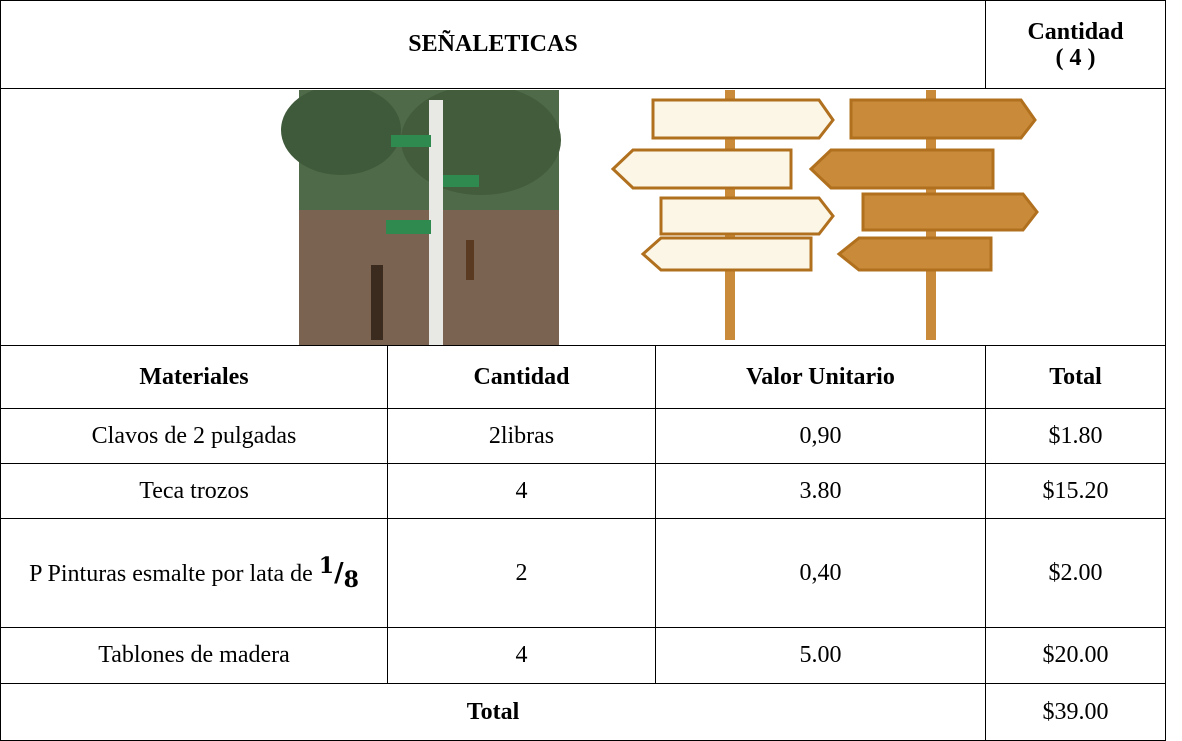 Image resolution: width=1182 pixels, height=741 pixels. I want to click on total-value: $39.00, so click(1075, 712).